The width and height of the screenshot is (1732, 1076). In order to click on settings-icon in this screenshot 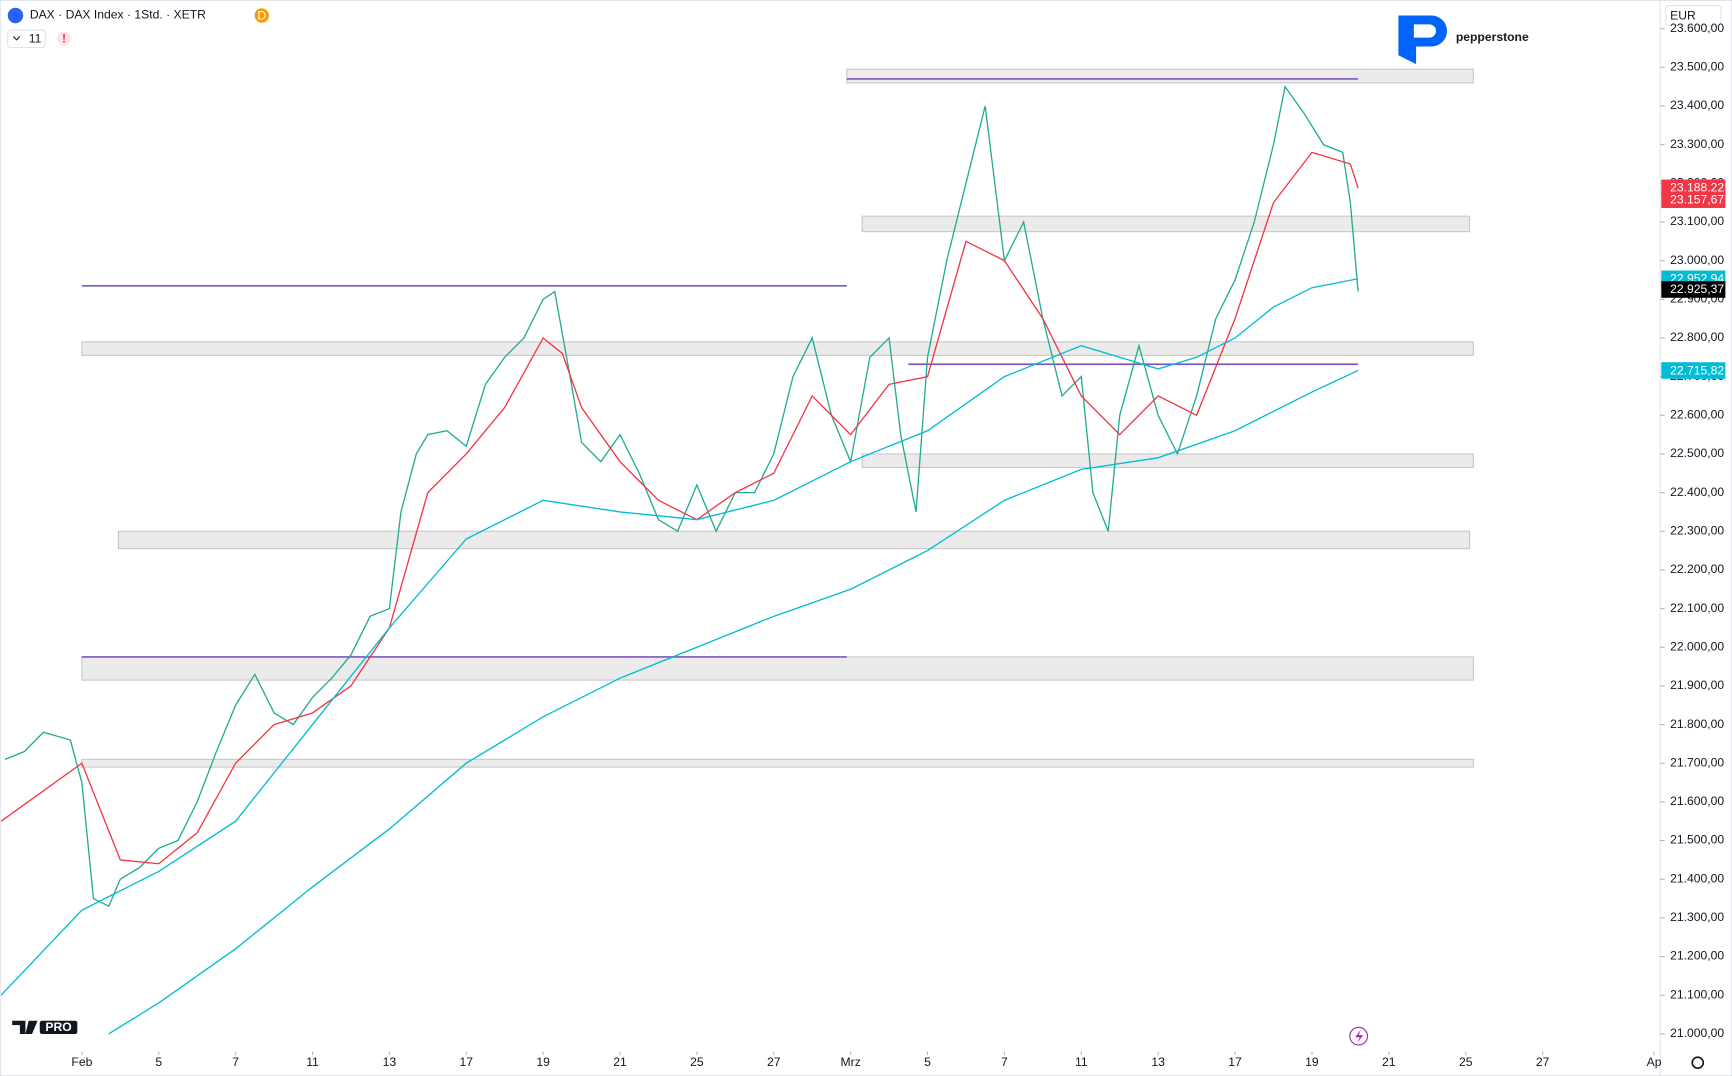, I will do `click(1698, 1063)`.